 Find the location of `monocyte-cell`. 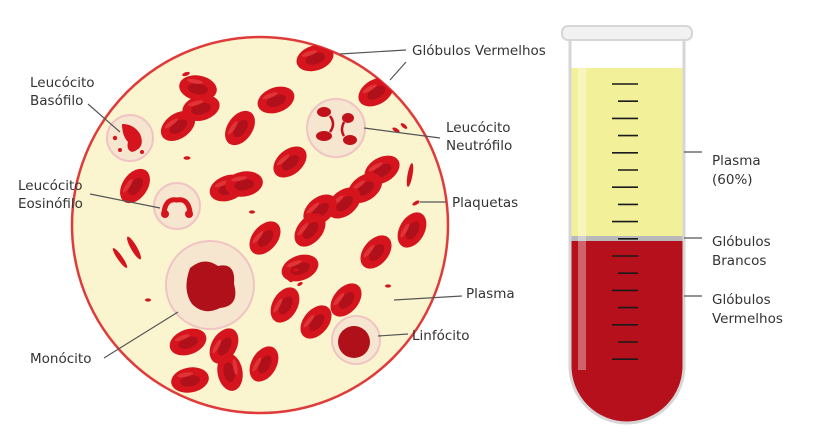

monocyte-cell is located at coordinates (210, 285).